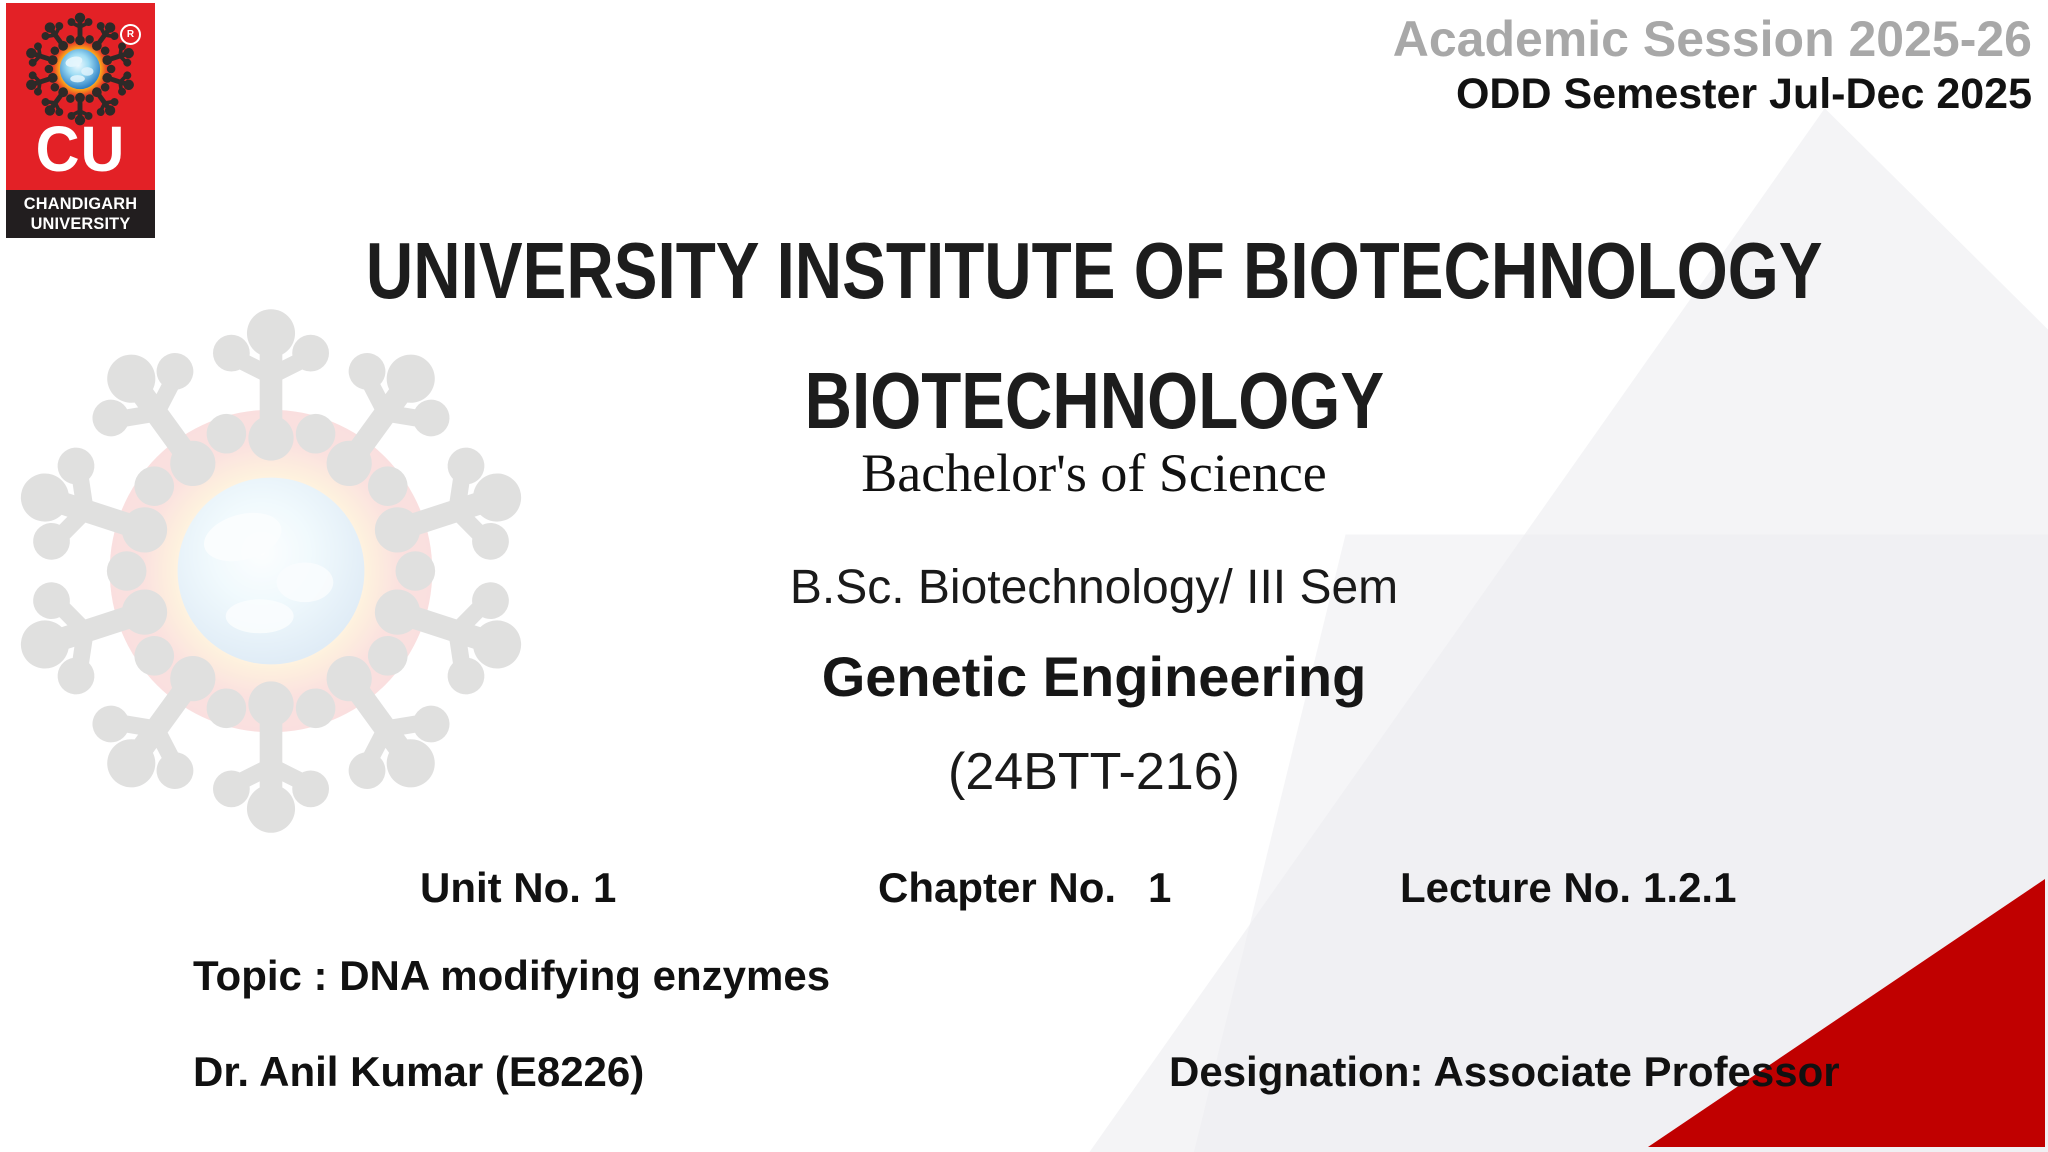 This screenshot has height=1152, width=2048. Describe the element at coordinates (997, 887) in the screenshot. I see `chapter-label: Chapter No.` at that location.